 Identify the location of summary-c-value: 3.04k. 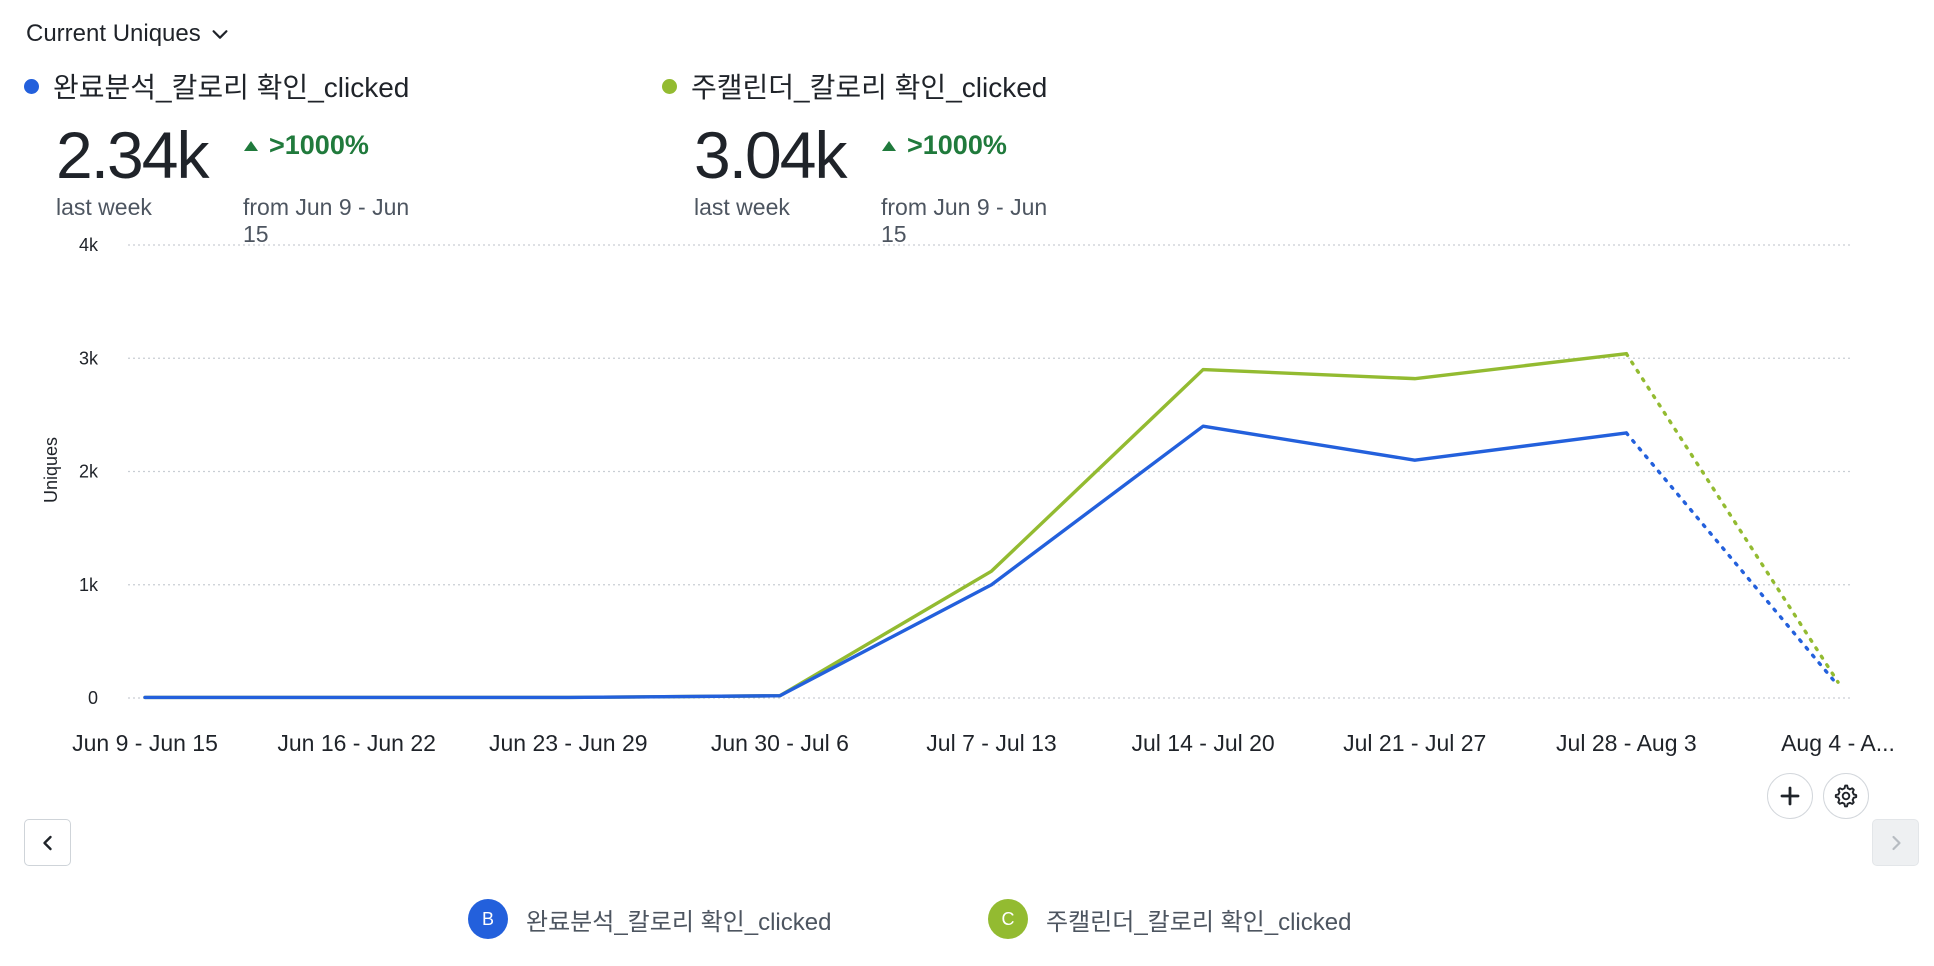
(770, 155).